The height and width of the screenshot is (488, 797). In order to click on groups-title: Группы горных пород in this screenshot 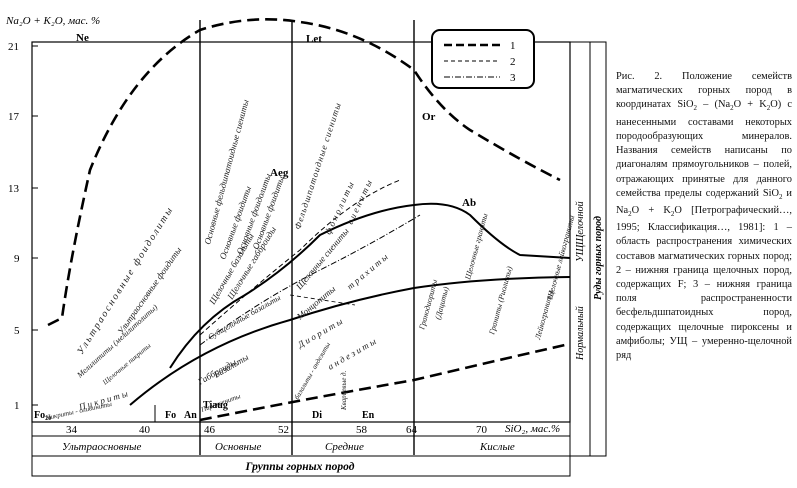, I will do `click(300, 467)`.